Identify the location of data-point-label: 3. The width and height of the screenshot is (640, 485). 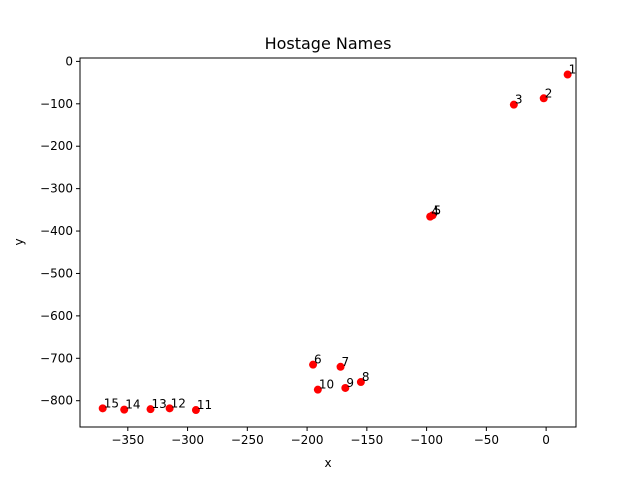
(519, 100).